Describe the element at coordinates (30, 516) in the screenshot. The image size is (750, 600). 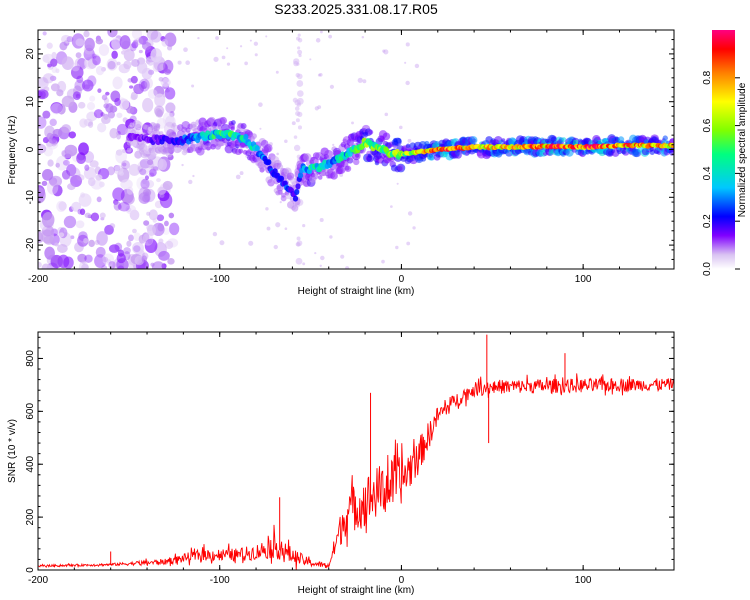
I see `snr-ytick-label: 200` at that location.